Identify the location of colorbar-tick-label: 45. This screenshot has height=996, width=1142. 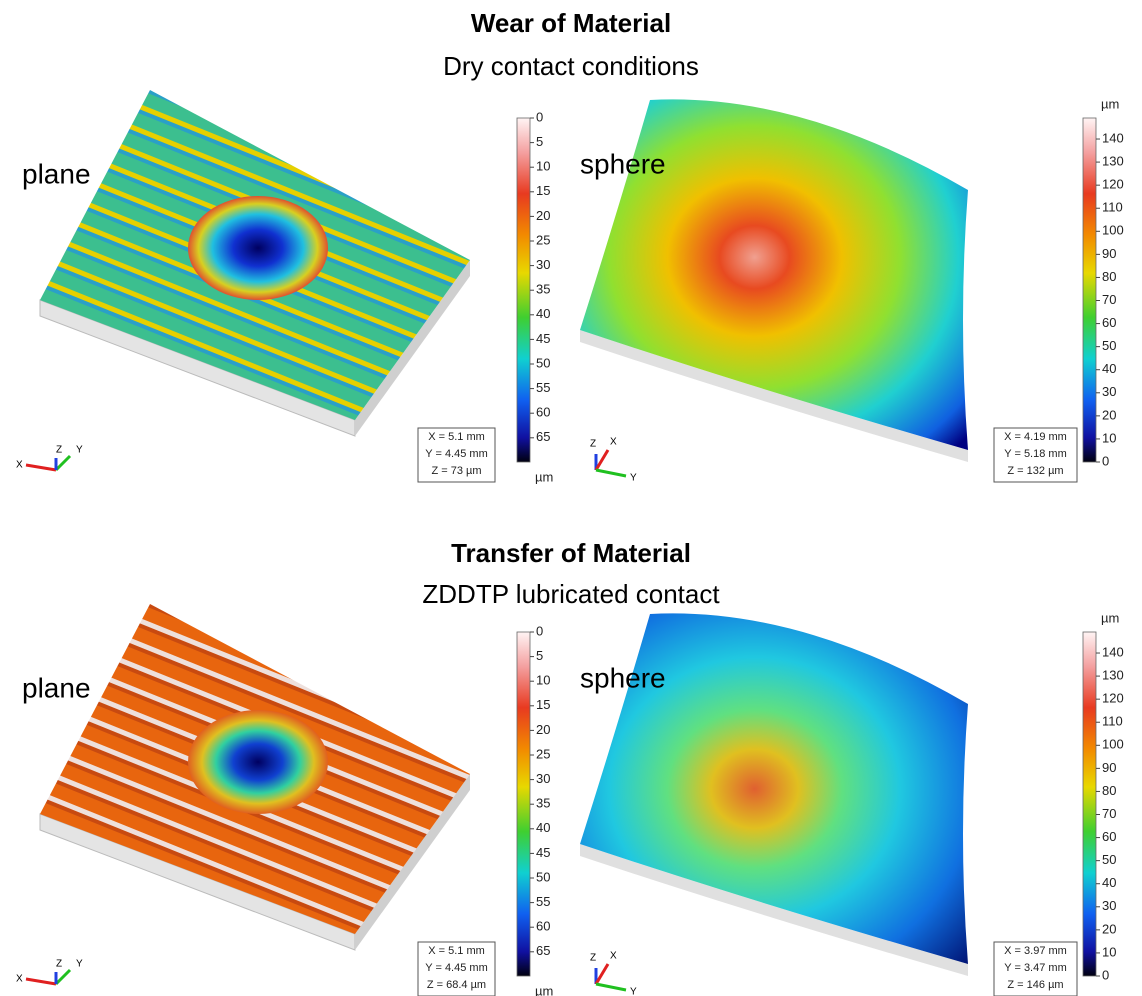
(543, 338).